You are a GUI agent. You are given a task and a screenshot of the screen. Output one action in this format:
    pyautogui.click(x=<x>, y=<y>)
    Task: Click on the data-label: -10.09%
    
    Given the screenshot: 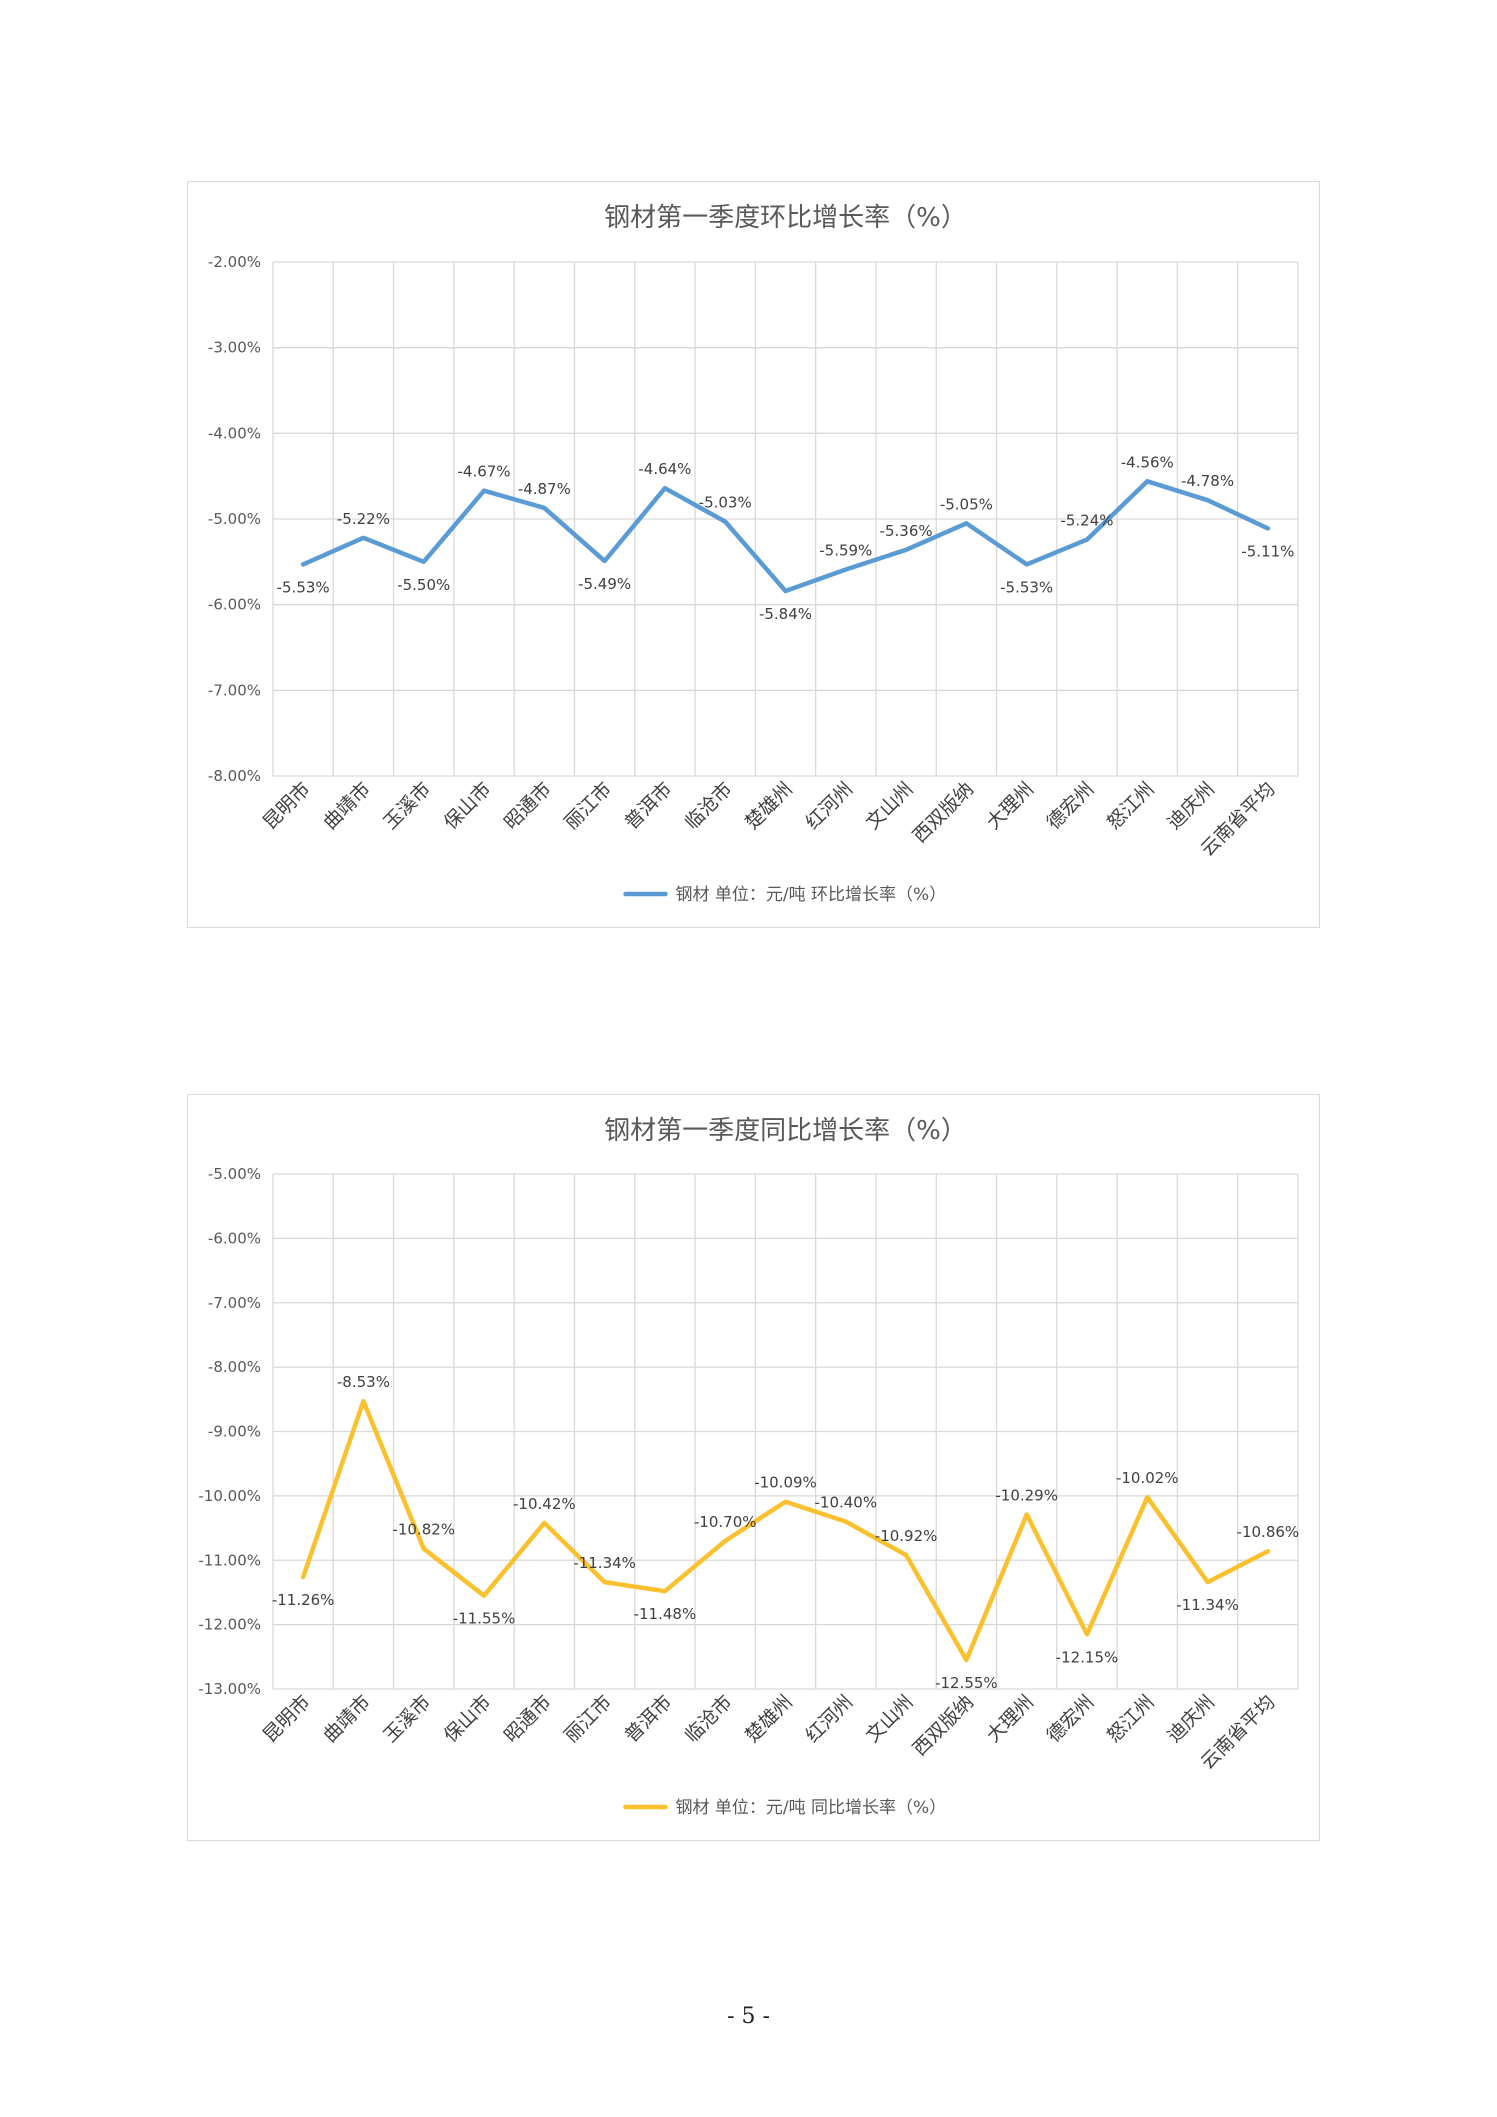 What is the action you would take?
    pyautogui.click(x=785, y=1483)
    